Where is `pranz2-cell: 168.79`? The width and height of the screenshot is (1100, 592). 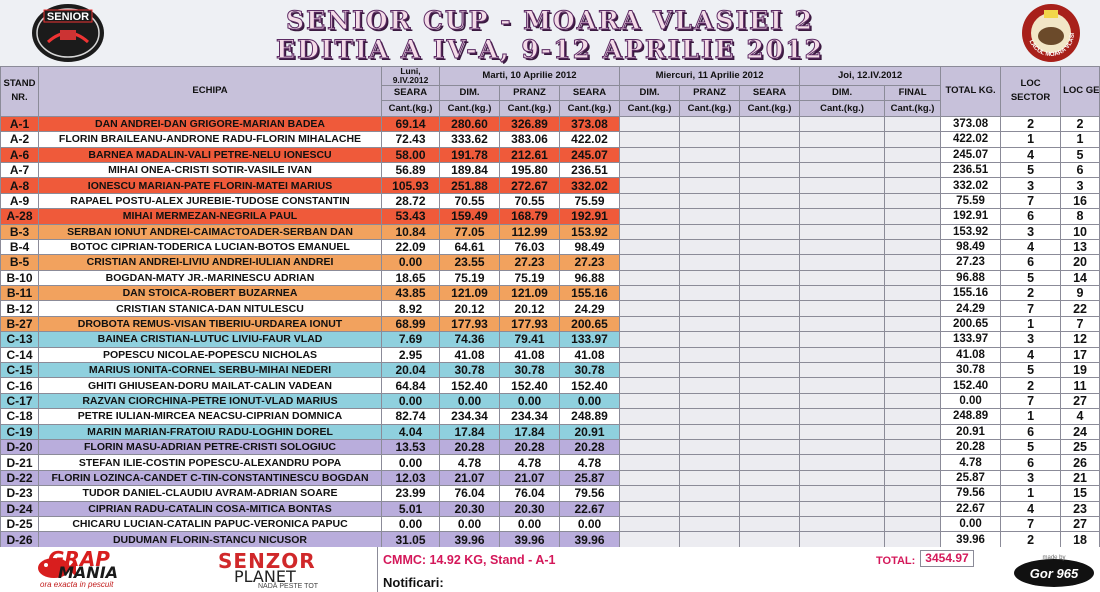
pranz2-cell: 168.79 is located at coordinates (529, 216).